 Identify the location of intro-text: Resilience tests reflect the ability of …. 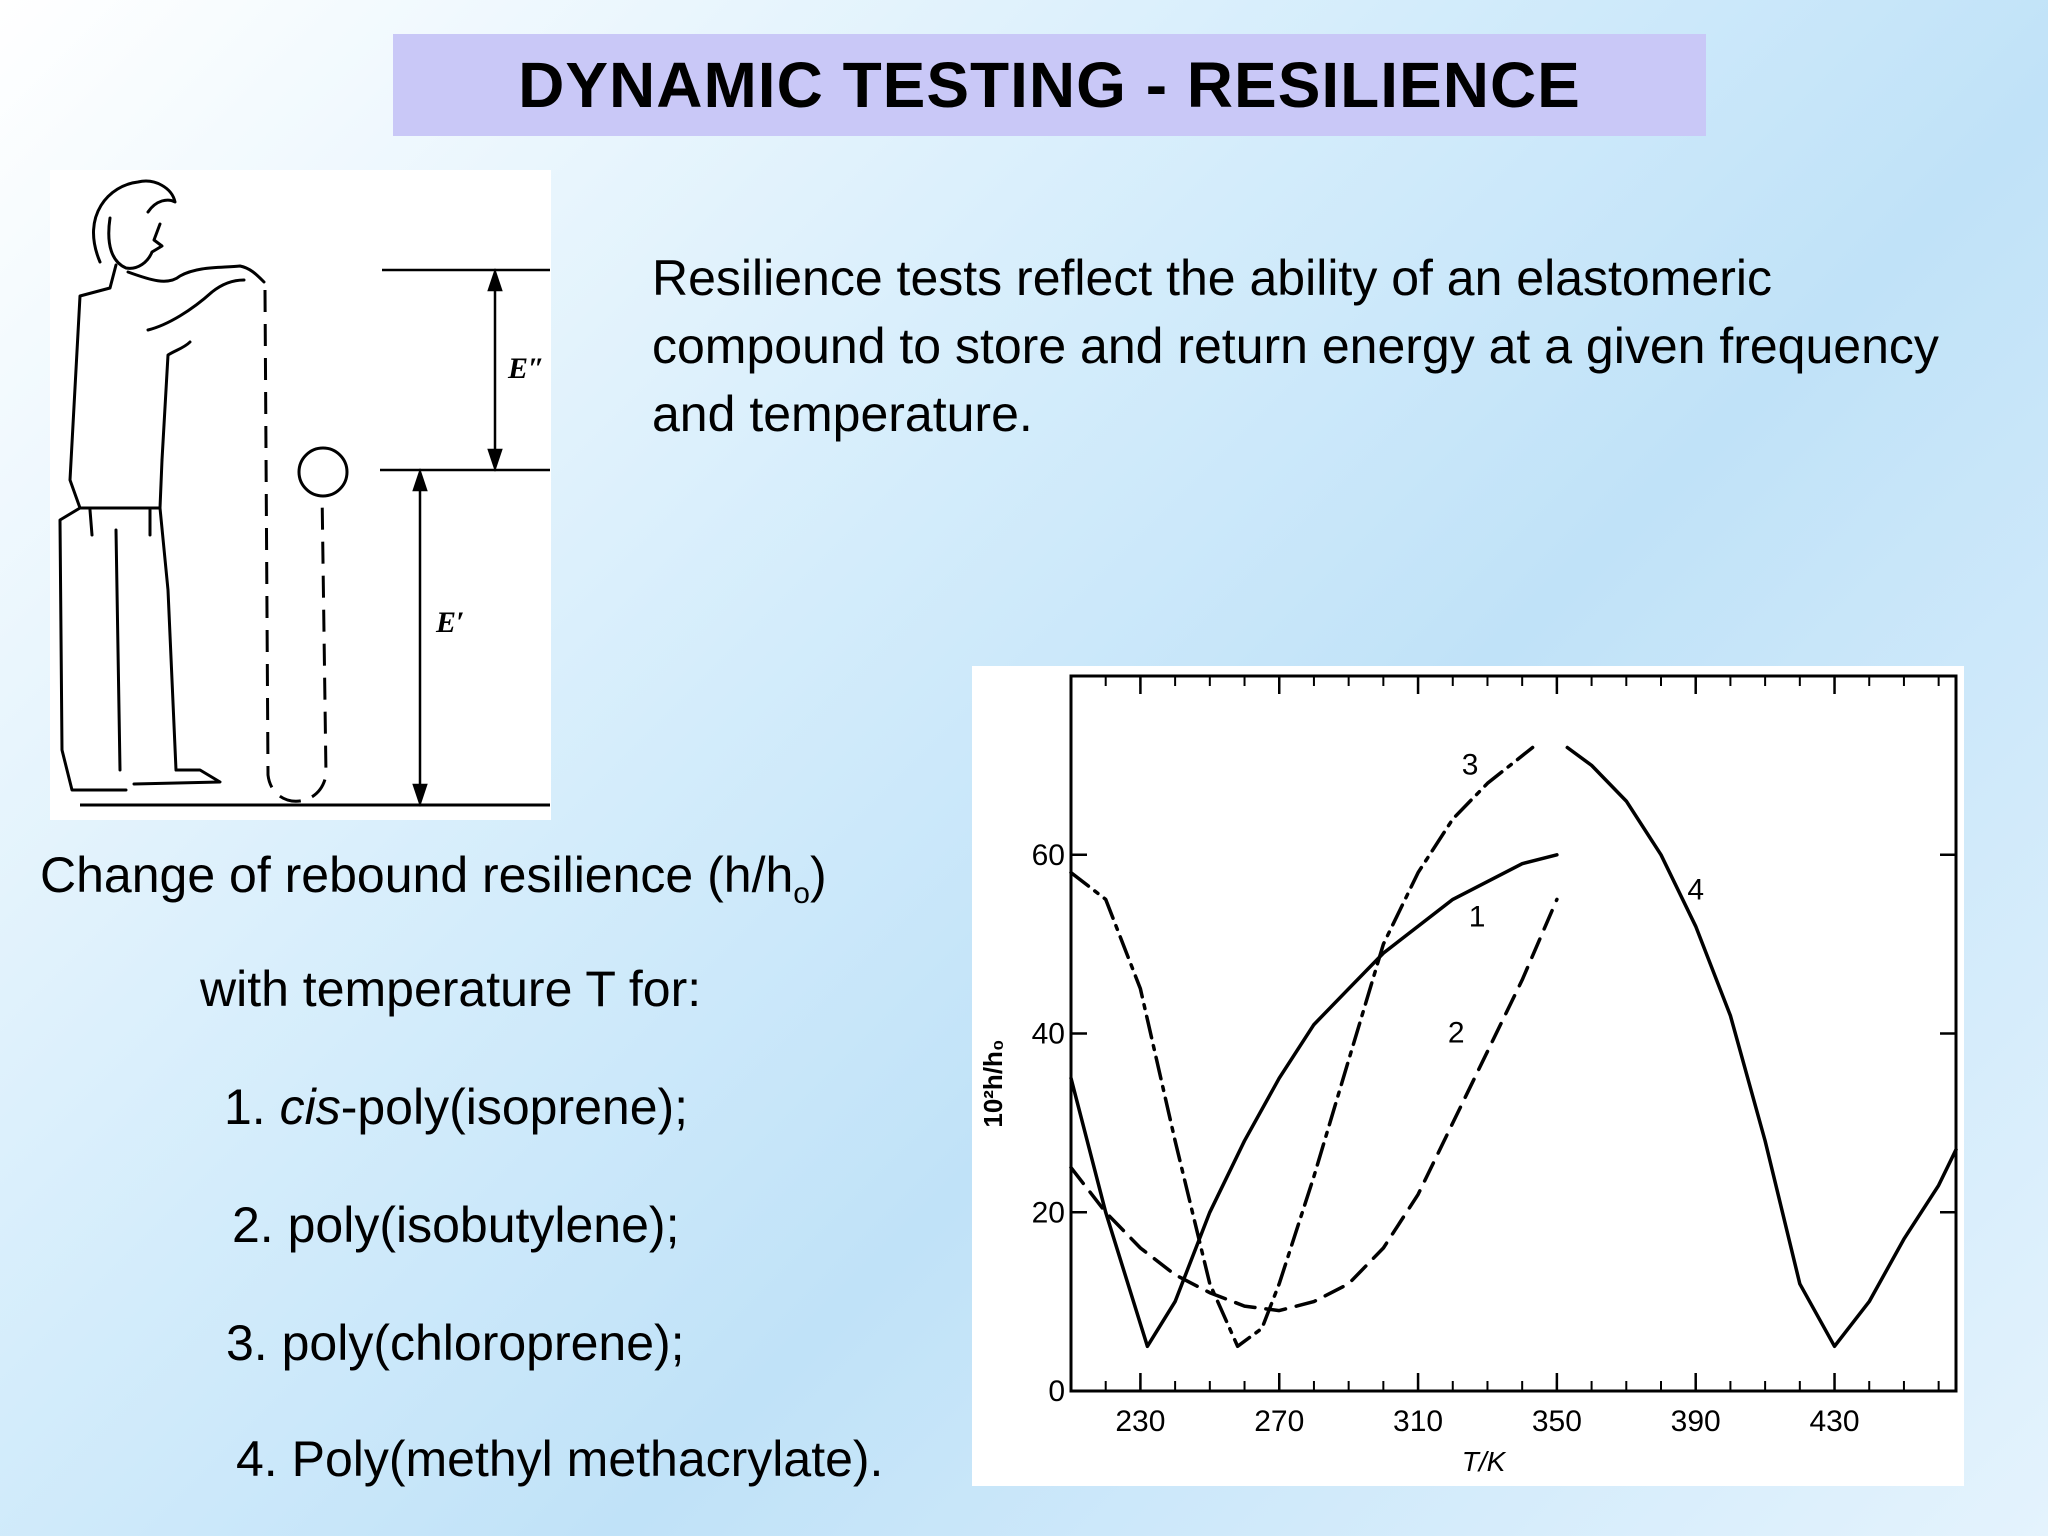
(1295, 346).